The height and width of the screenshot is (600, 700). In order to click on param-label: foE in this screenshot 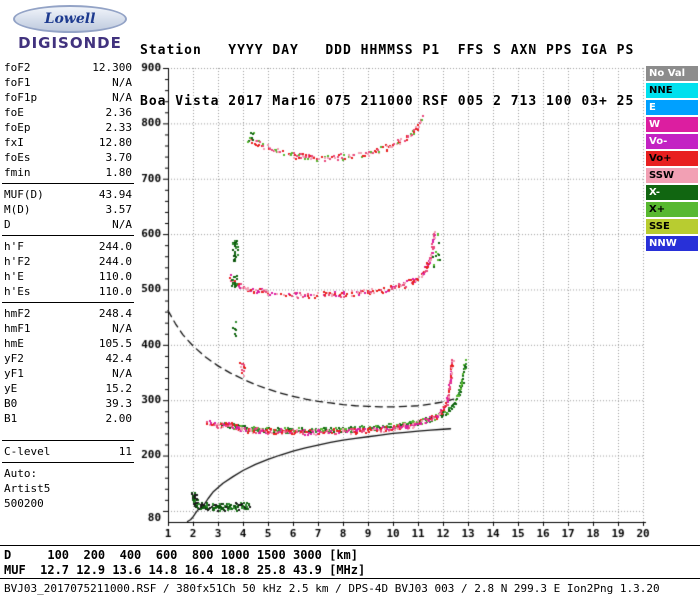, I will do `click(14, 112)`.